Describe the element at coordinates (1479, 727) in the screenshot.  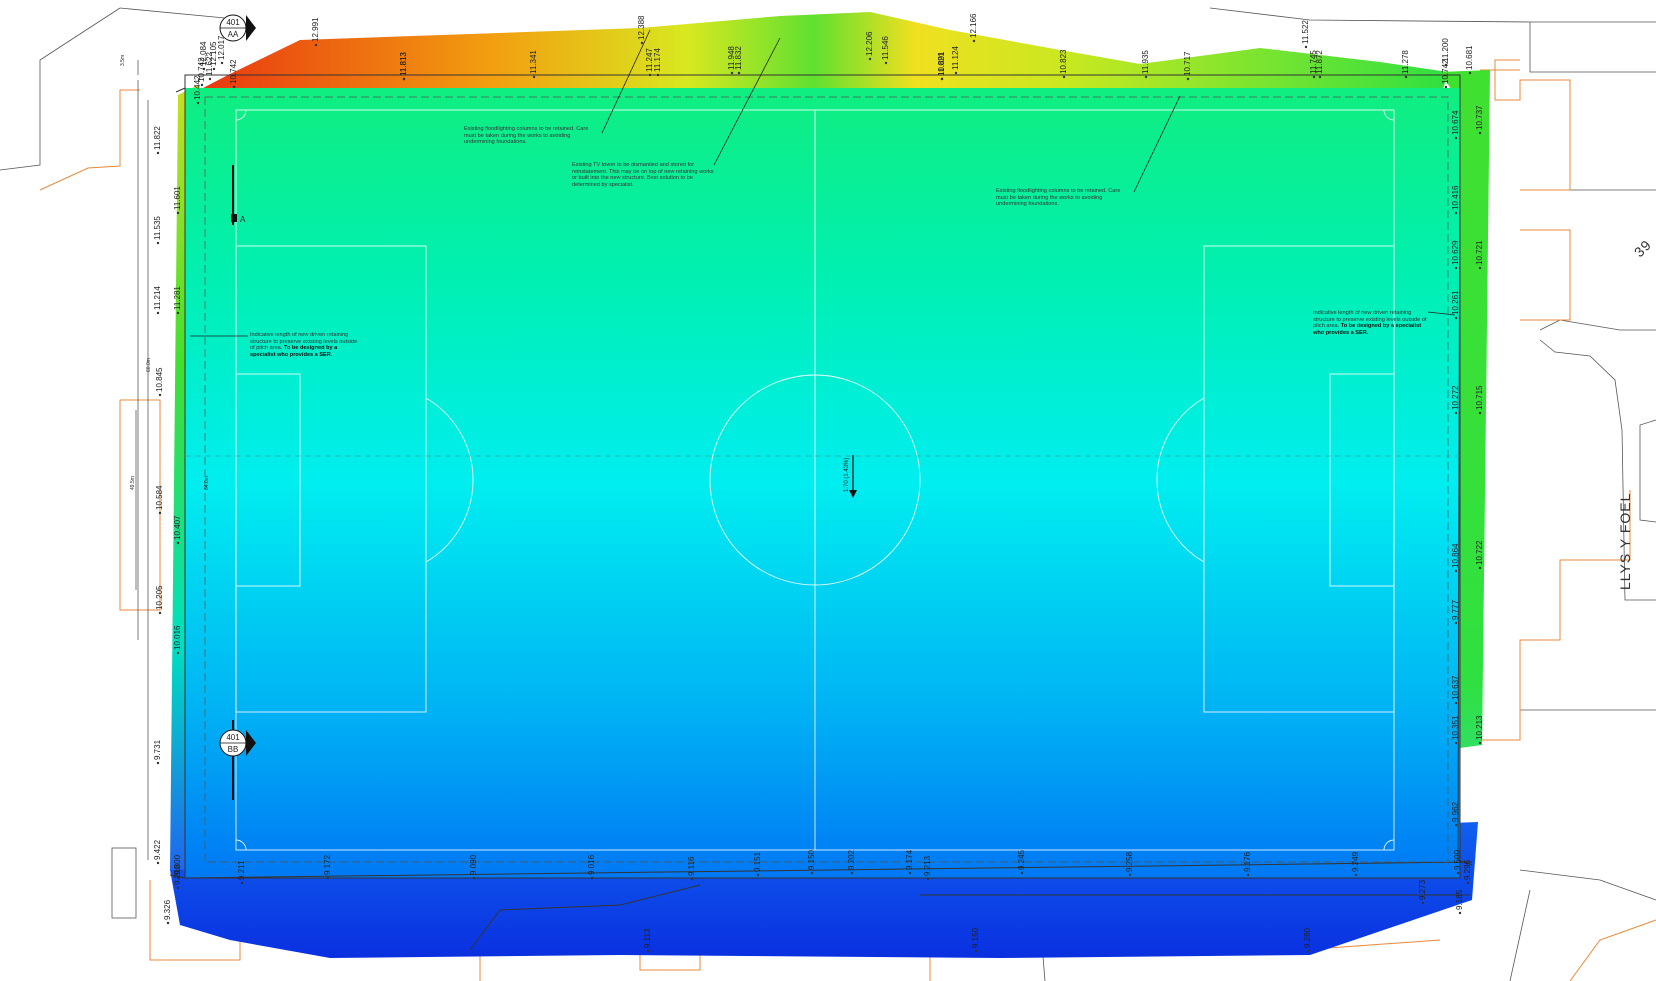
I see `spot-level: 10.213` at that location.